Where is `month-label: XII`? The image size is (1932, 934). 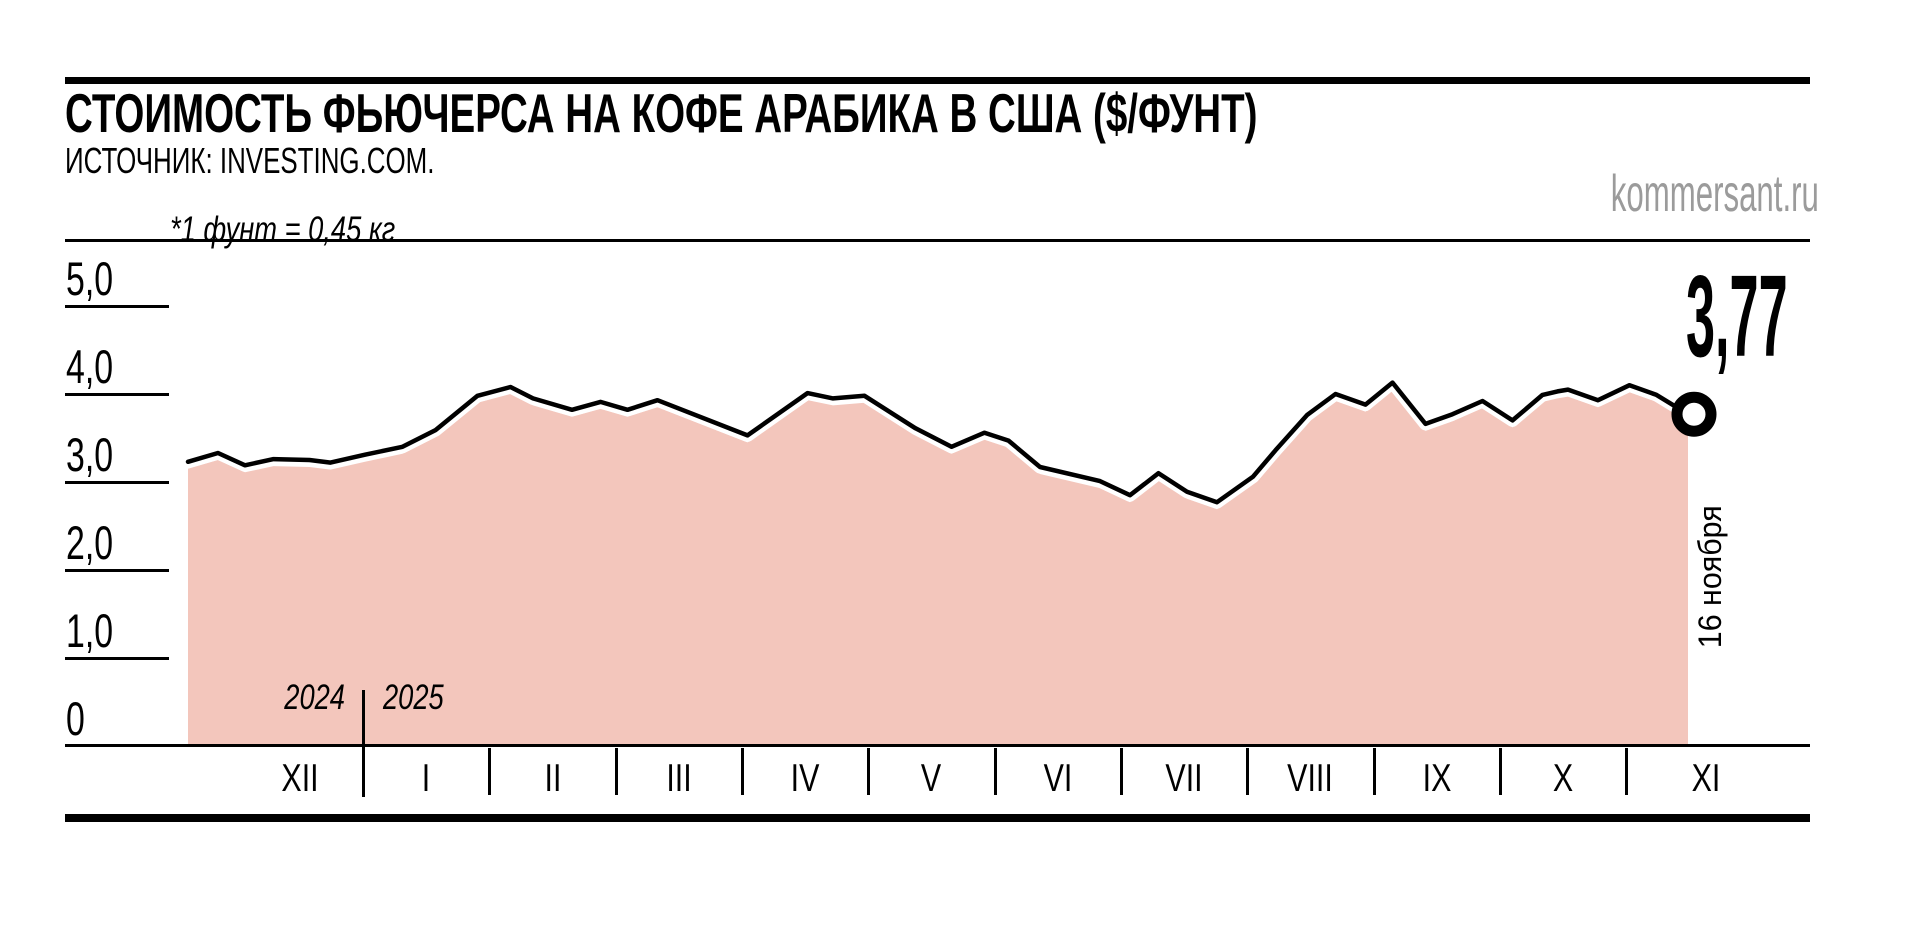
month-label: XII is located at coordinates (300, 778).